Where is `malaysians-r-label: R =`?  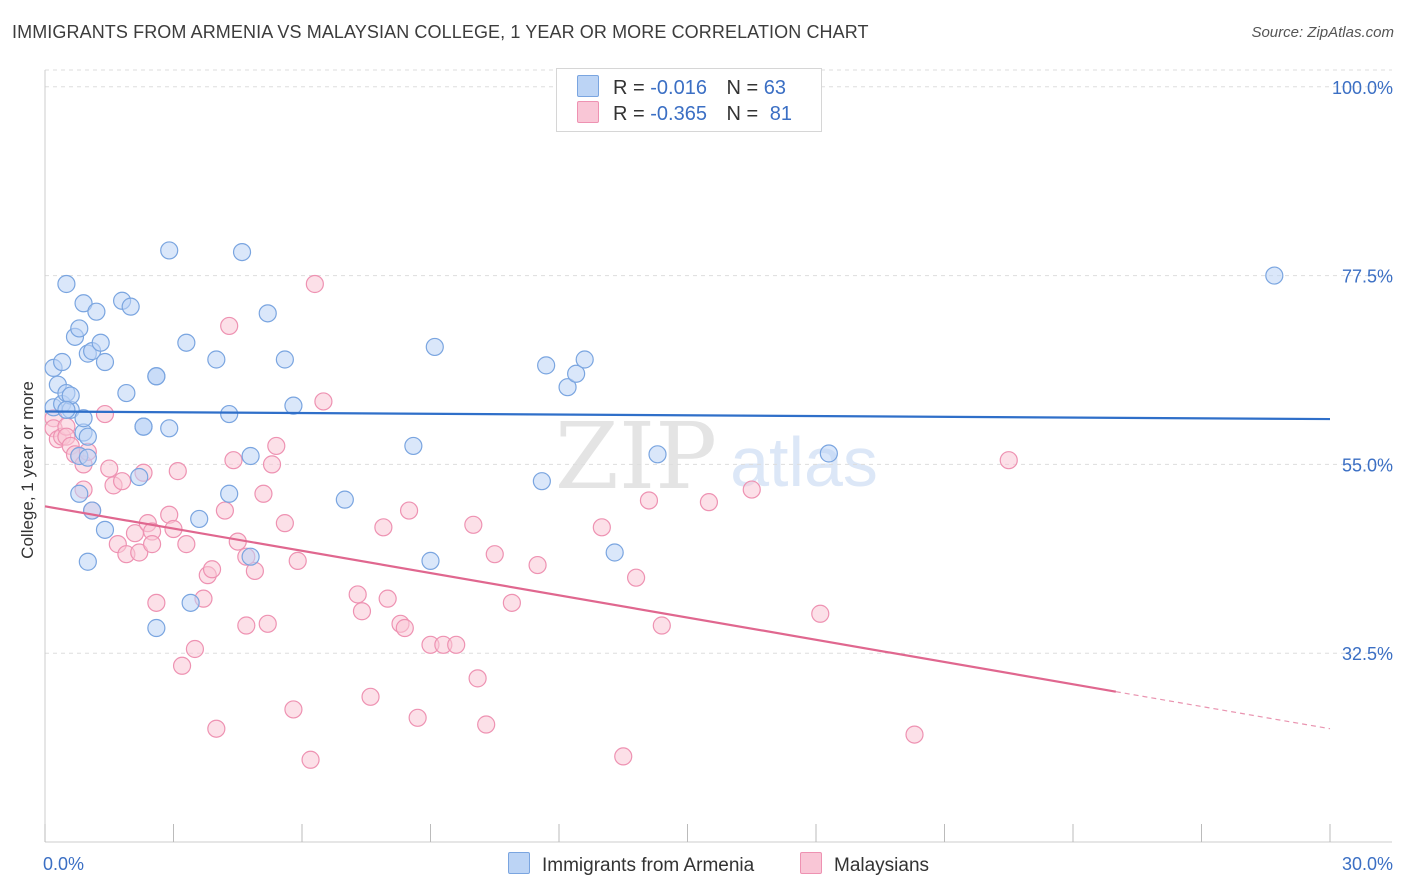
malaysians-r-label: R = is located at coordinates (629, 114).